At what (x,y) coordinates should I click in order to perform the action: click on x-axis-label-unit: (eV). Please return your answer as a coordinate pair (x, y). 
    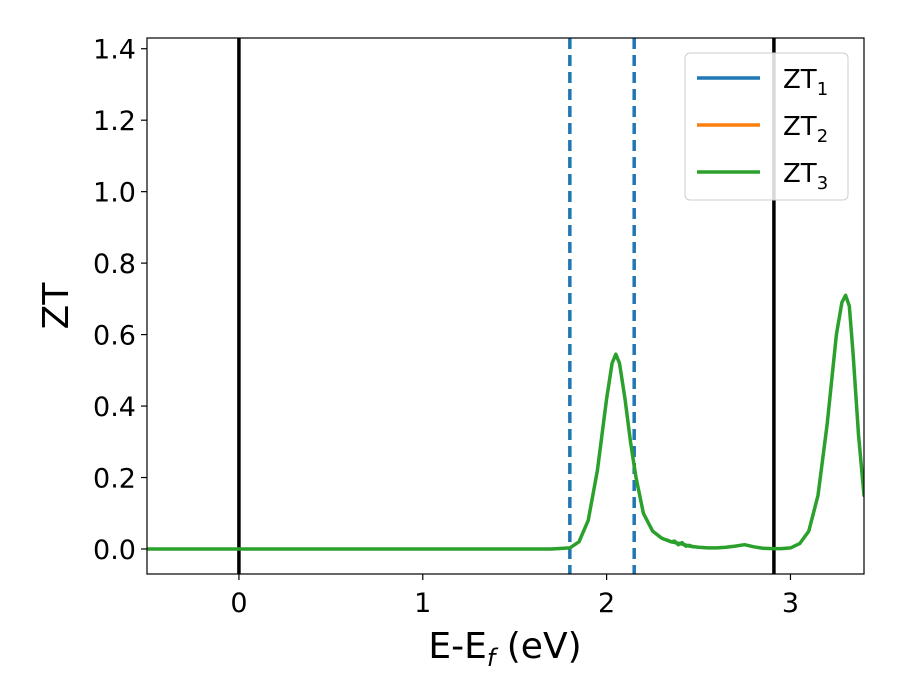
    Looking at the image, I should click on (538, 646).